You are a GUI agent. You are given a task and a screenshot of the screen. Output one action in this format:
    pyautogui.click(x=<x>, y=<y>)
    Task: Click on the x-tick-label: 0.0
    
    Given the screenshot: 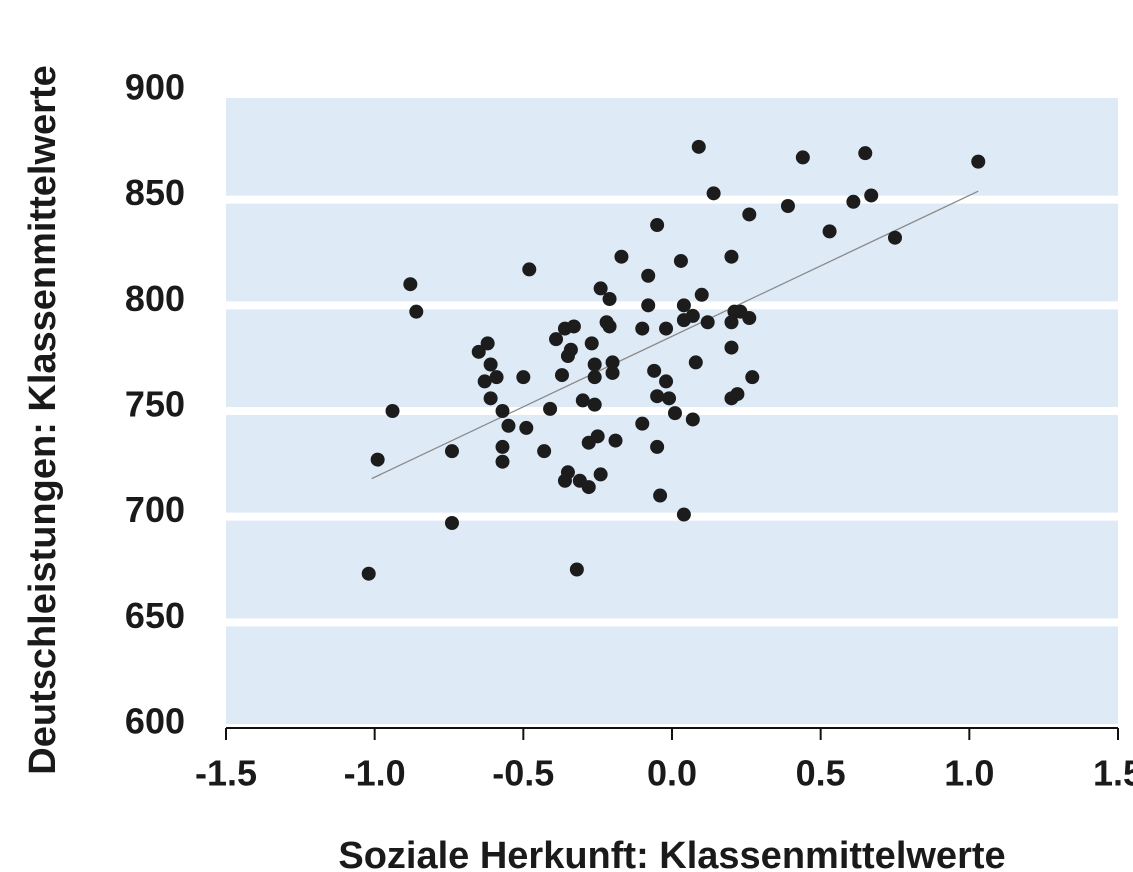 What is the action you would take?
    pyautogui.click(x=672, y=773)
    